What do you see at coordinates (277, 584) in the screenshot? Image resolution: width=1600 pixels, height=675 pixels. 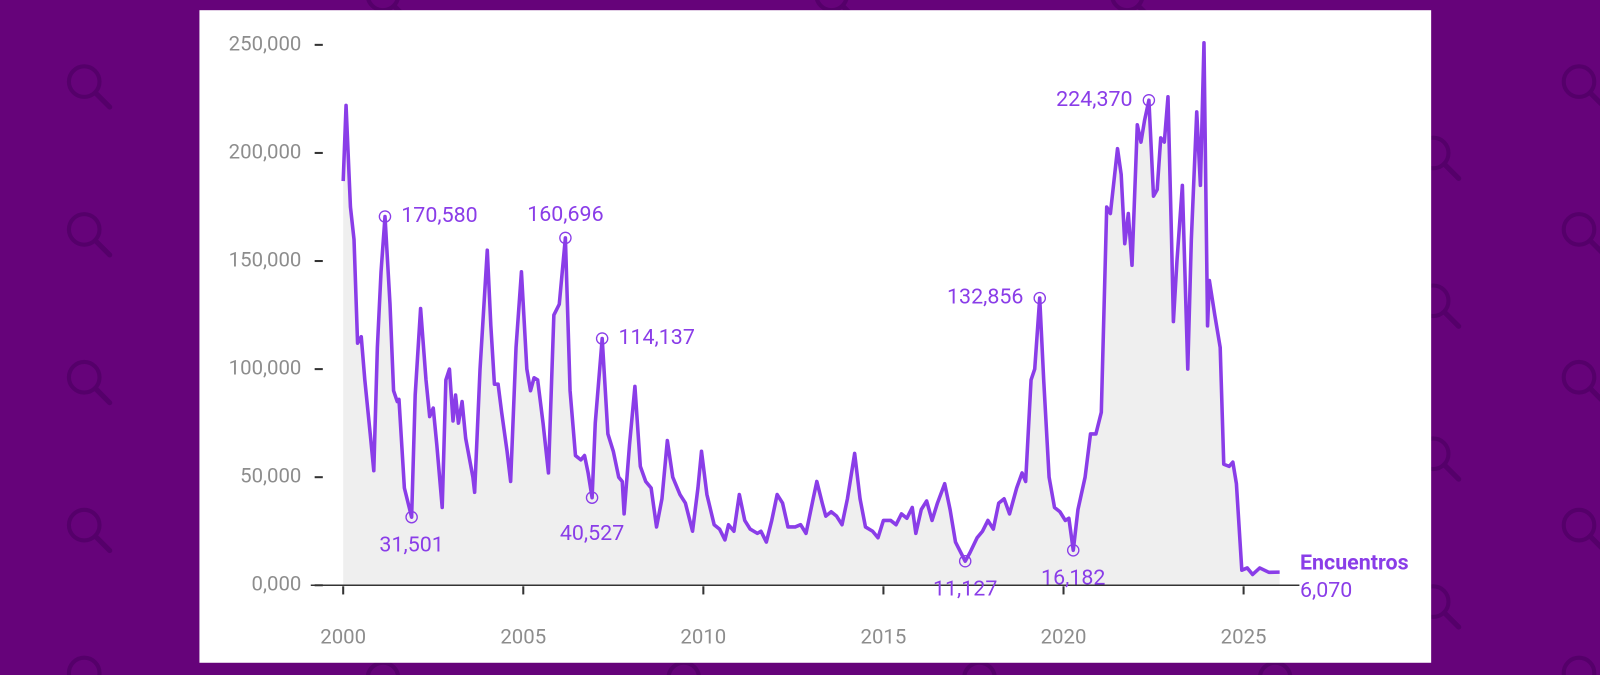 I see `y-tick-label: 0,000` at bounding box center [277, 584].